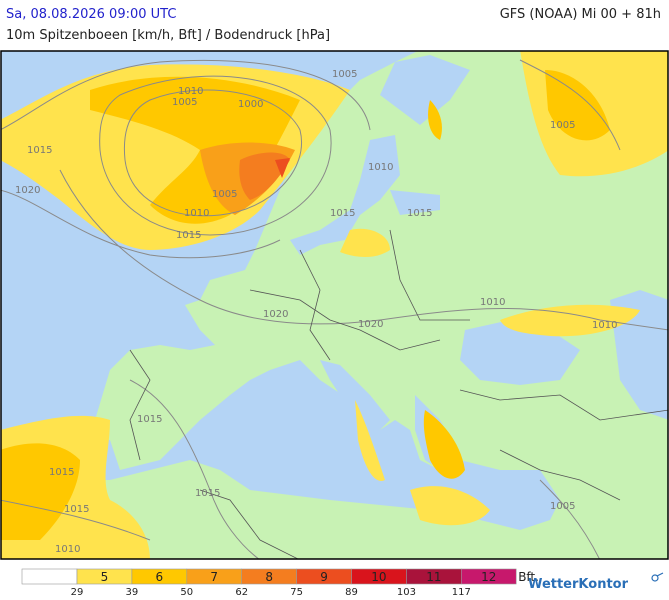 The height and width of the screenshot is (600, 669). Describe the element at coordinates (657, 577) in the screenshot. I see `brand-logo` at that location.